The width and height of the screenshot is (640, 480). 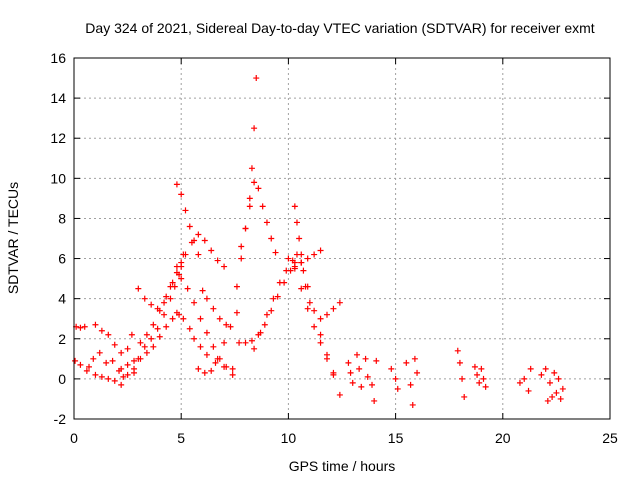 I want to click on y-tick-label: 14, so click(x=58, y=98).